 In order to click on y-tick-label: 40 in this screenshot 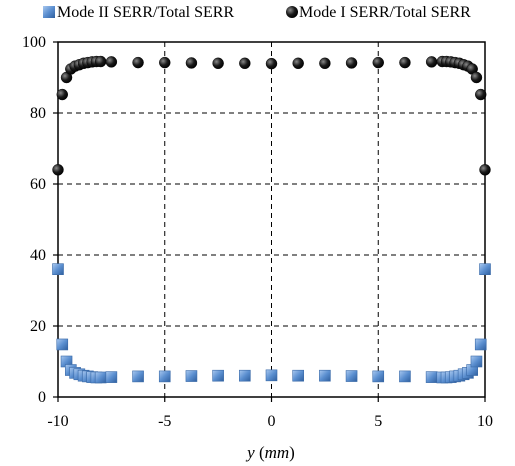, I will do `click(38, 255)`.